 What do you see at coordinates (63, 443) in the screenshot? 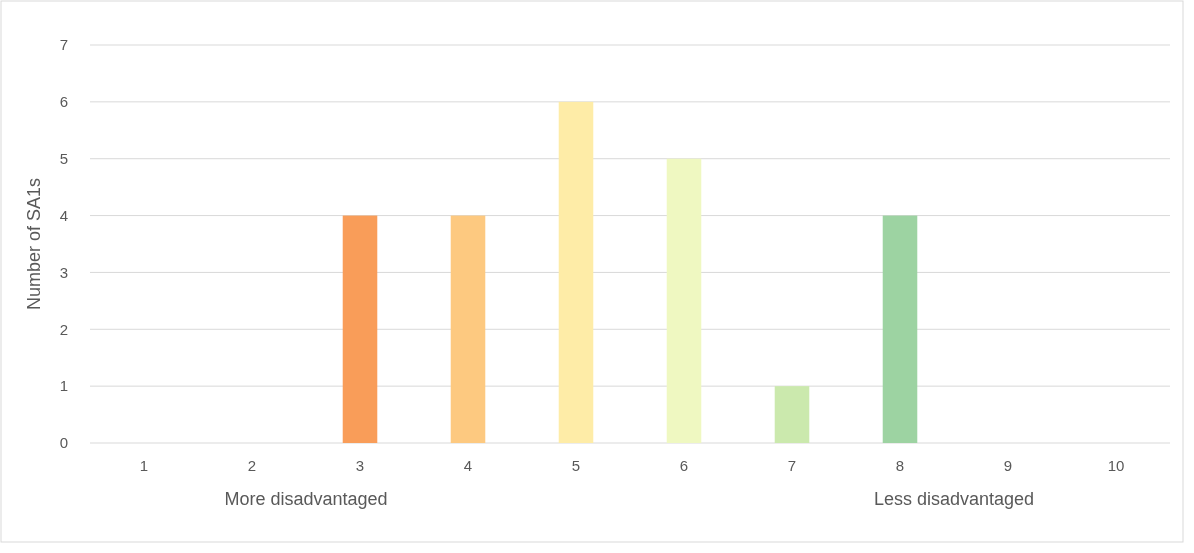
I see `y-tick-label: 0` at bounding box center [63, 443].